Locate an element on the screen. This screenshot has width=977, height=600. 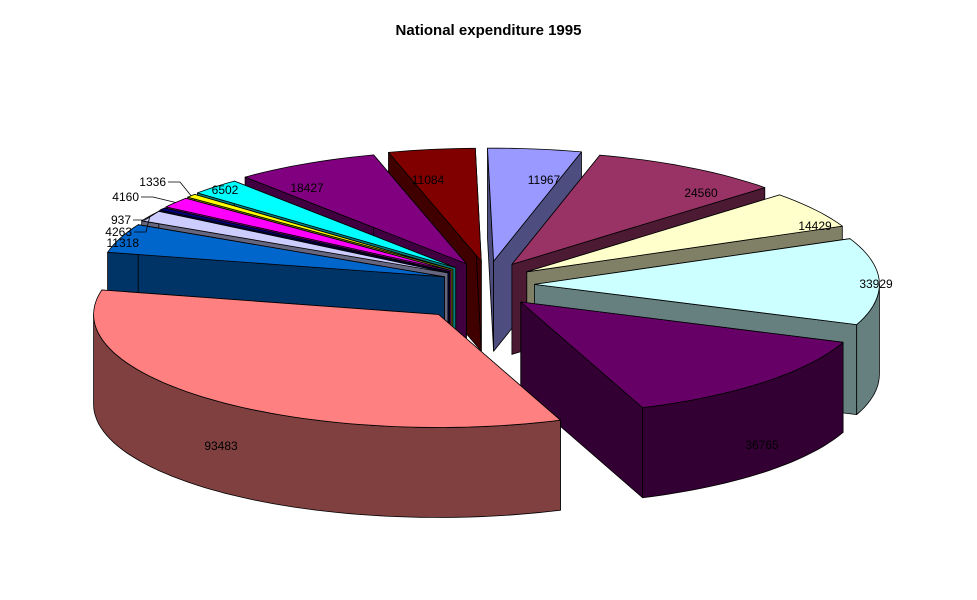
slice-label-11: 6502 is located at coordinates (225, 190).